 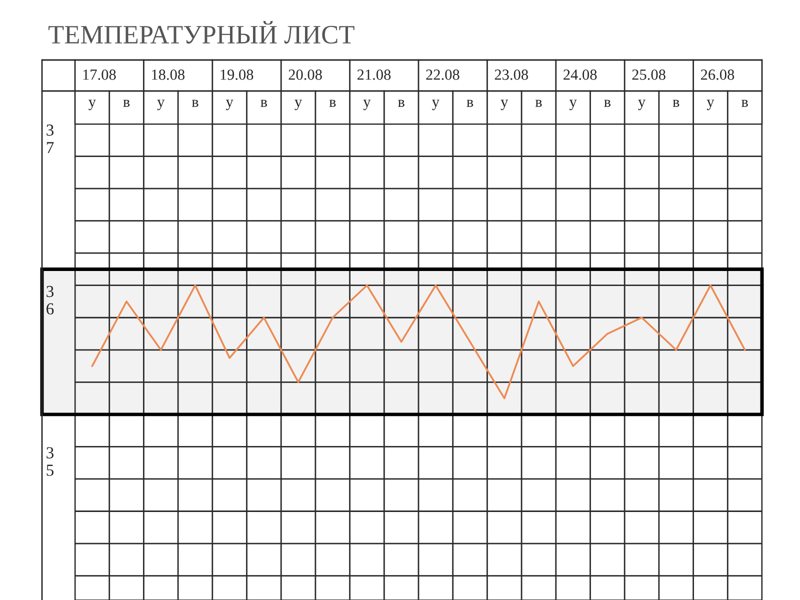 What do you see at coordinates (649, 75) in the screenshot?
I see `text: 25.08` at bounding box center [649, 75].